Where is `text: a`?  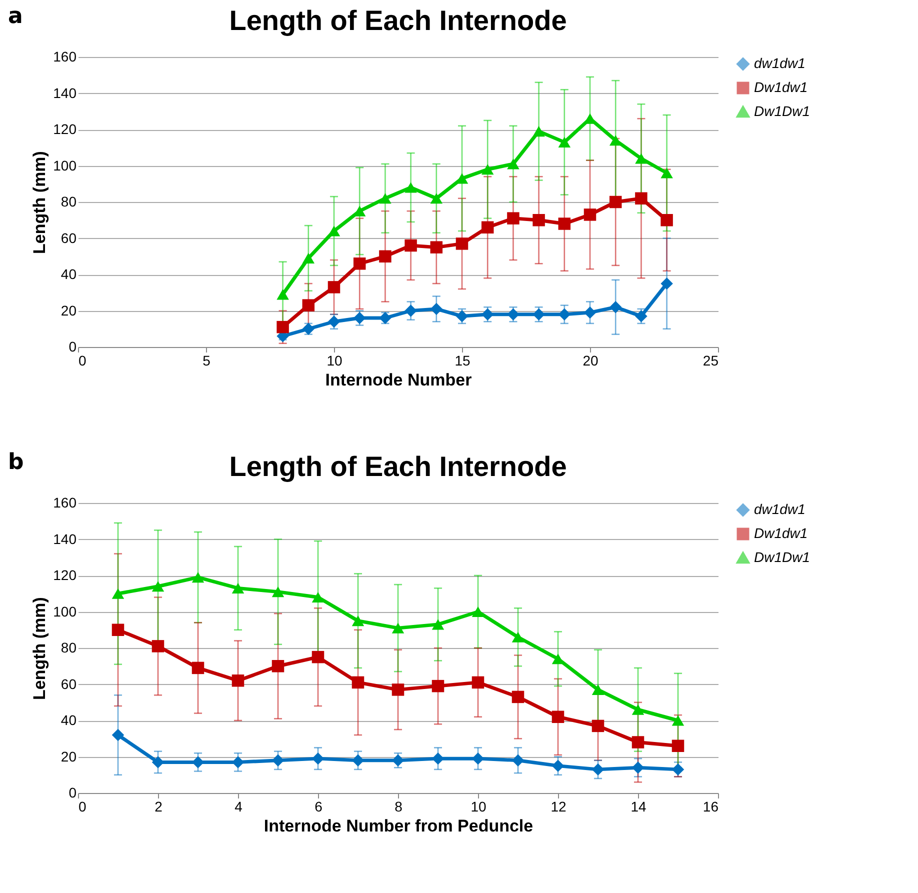 text: a is located at coordinates (15, 16).